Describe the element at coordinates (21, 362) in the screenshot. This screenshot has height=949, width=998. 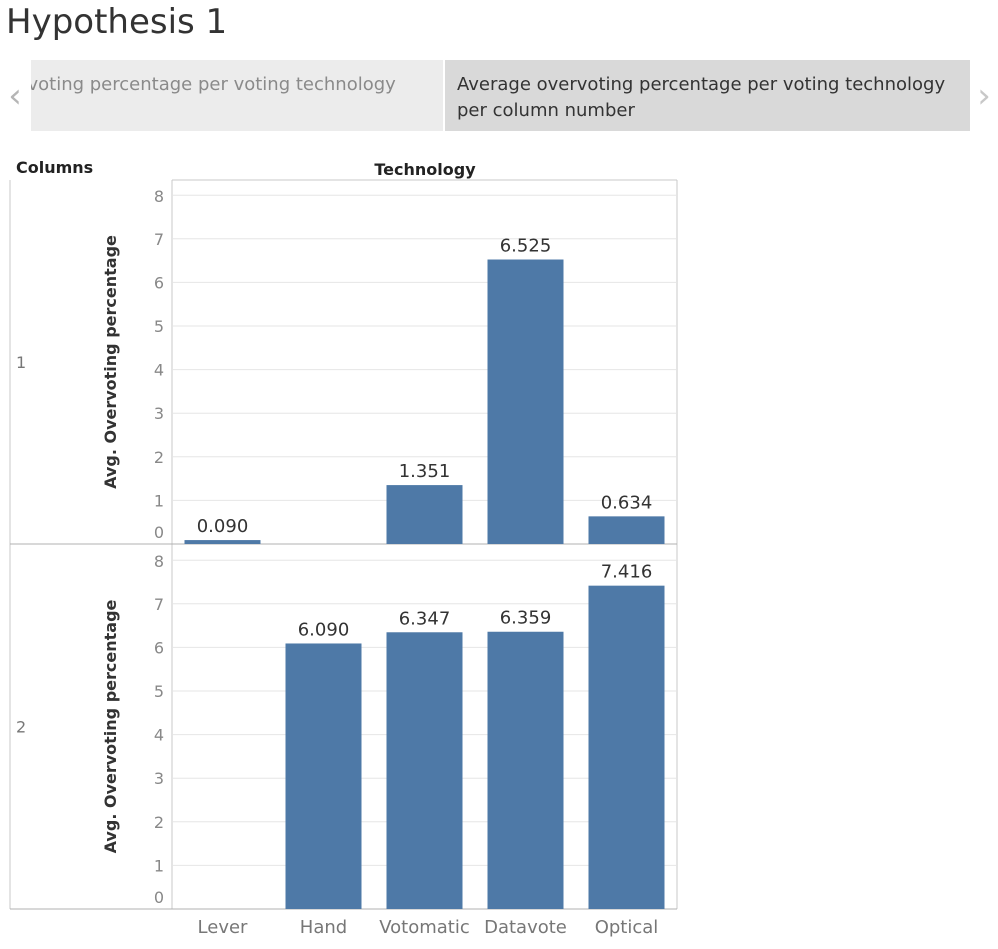
I see `row-label: 1` at that location.